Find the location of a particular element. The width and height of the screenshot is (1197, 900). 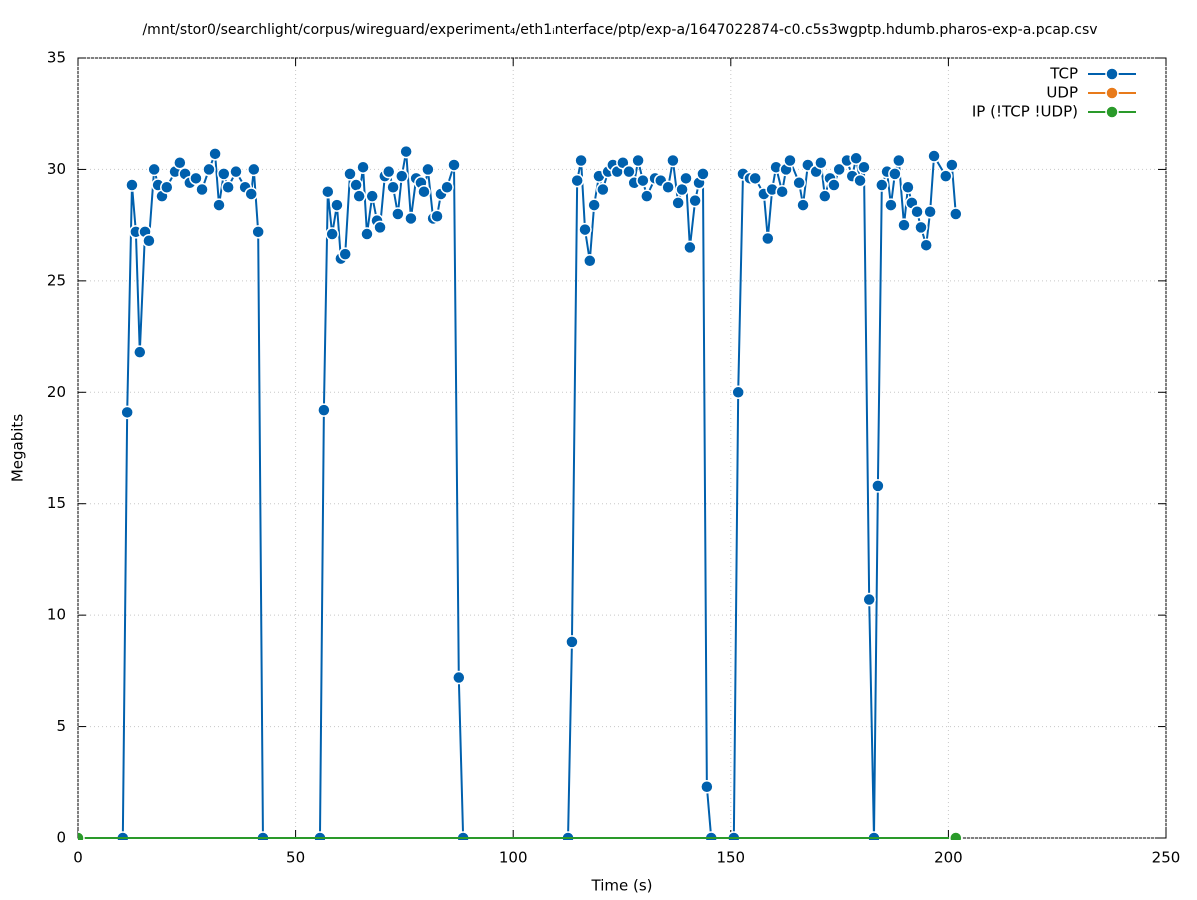

y-tick-label: 20 is located at coordinates (56, 392).